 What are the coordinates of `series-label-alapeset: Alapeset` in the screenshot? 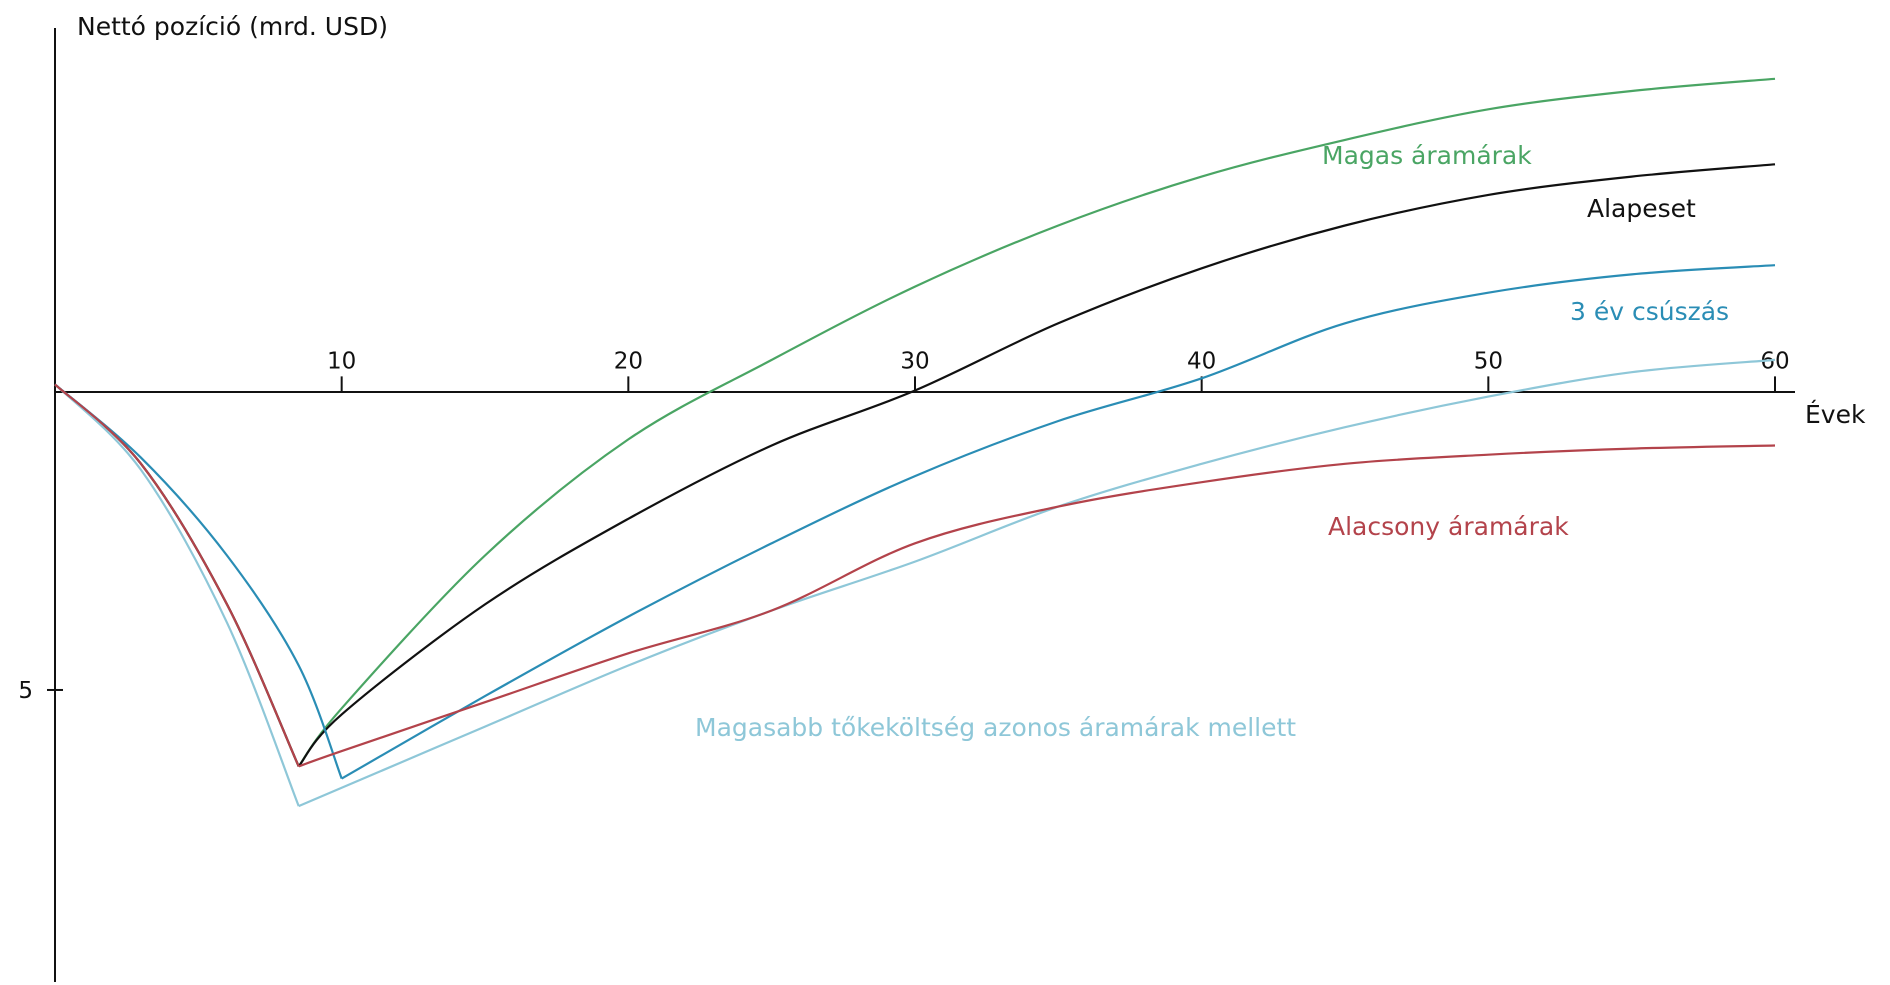 It's located at (1641, 208).